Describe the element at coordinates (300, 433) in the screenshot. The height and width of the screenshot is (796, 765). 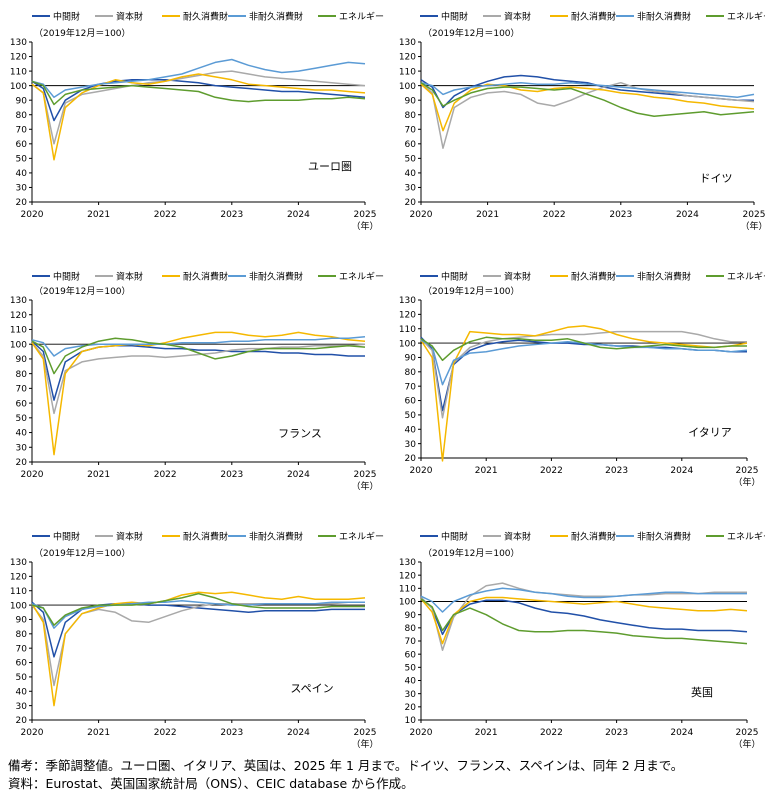
I see `region-label: フランス` at that location.